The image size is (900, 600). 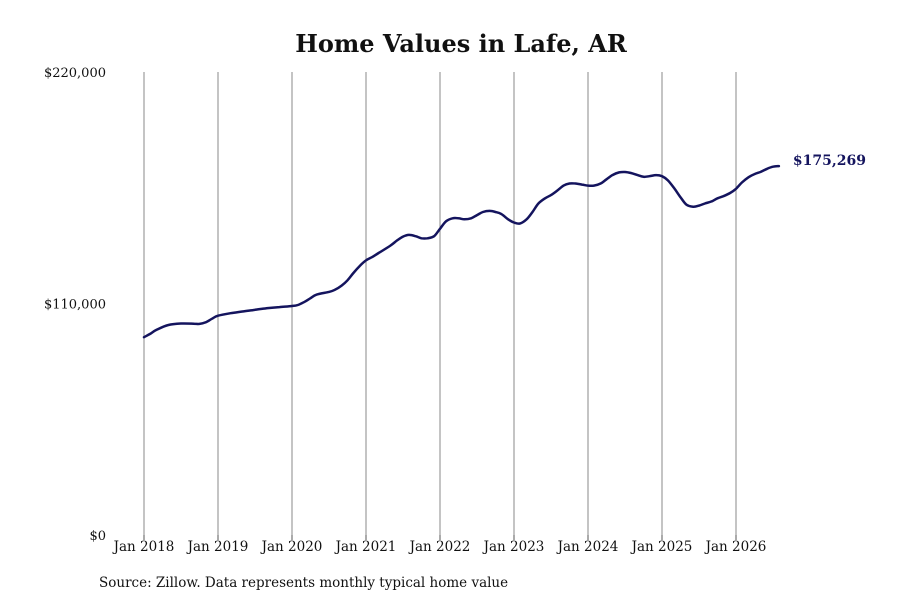 I want to click on x-tick-label: Jan 2022, so click(x=439, y=547).